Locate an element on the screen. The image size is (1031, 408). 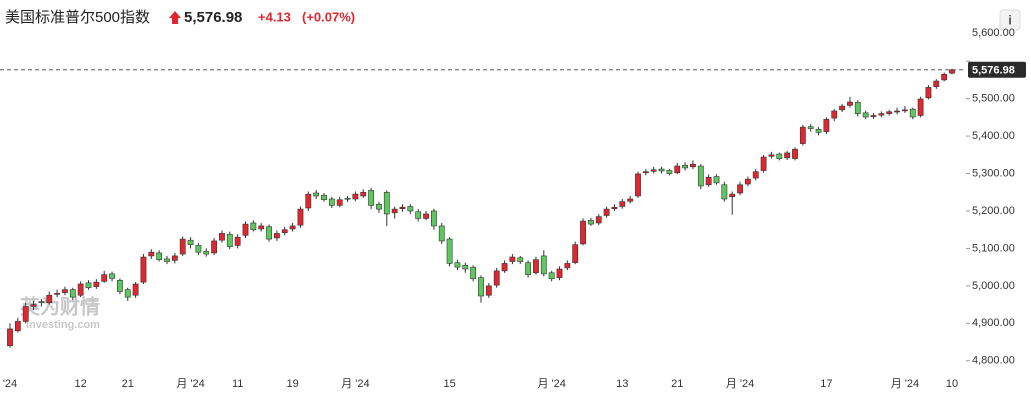
info-icon: i is located at coordinates (1010, 19).